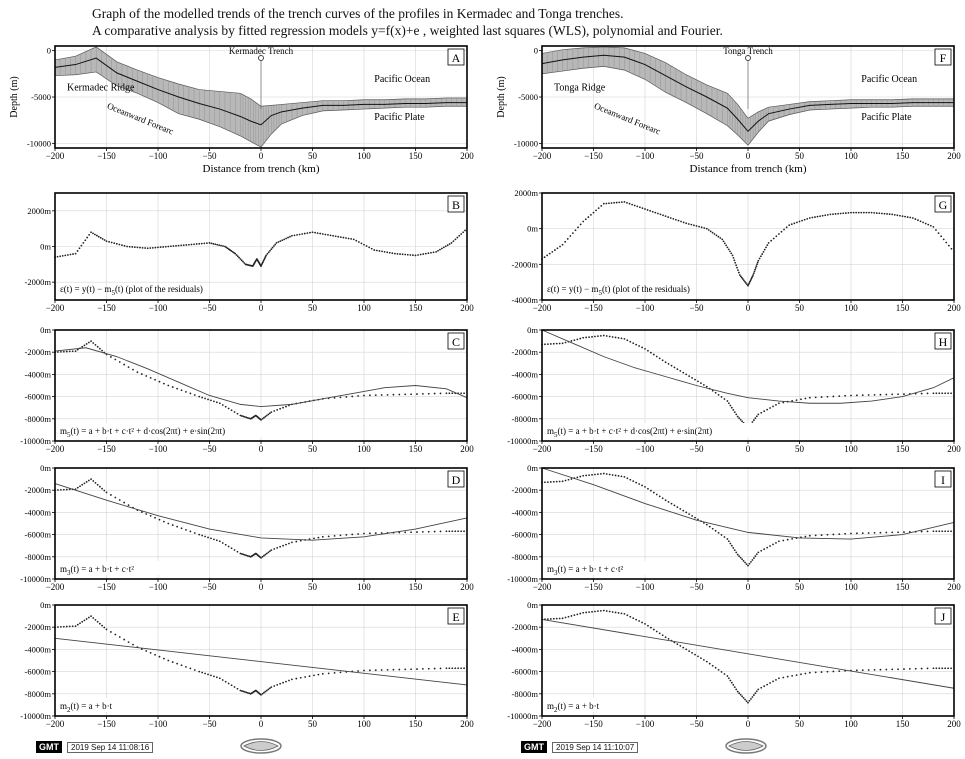  I want to click on fitted-model-line, so click(261, 377).